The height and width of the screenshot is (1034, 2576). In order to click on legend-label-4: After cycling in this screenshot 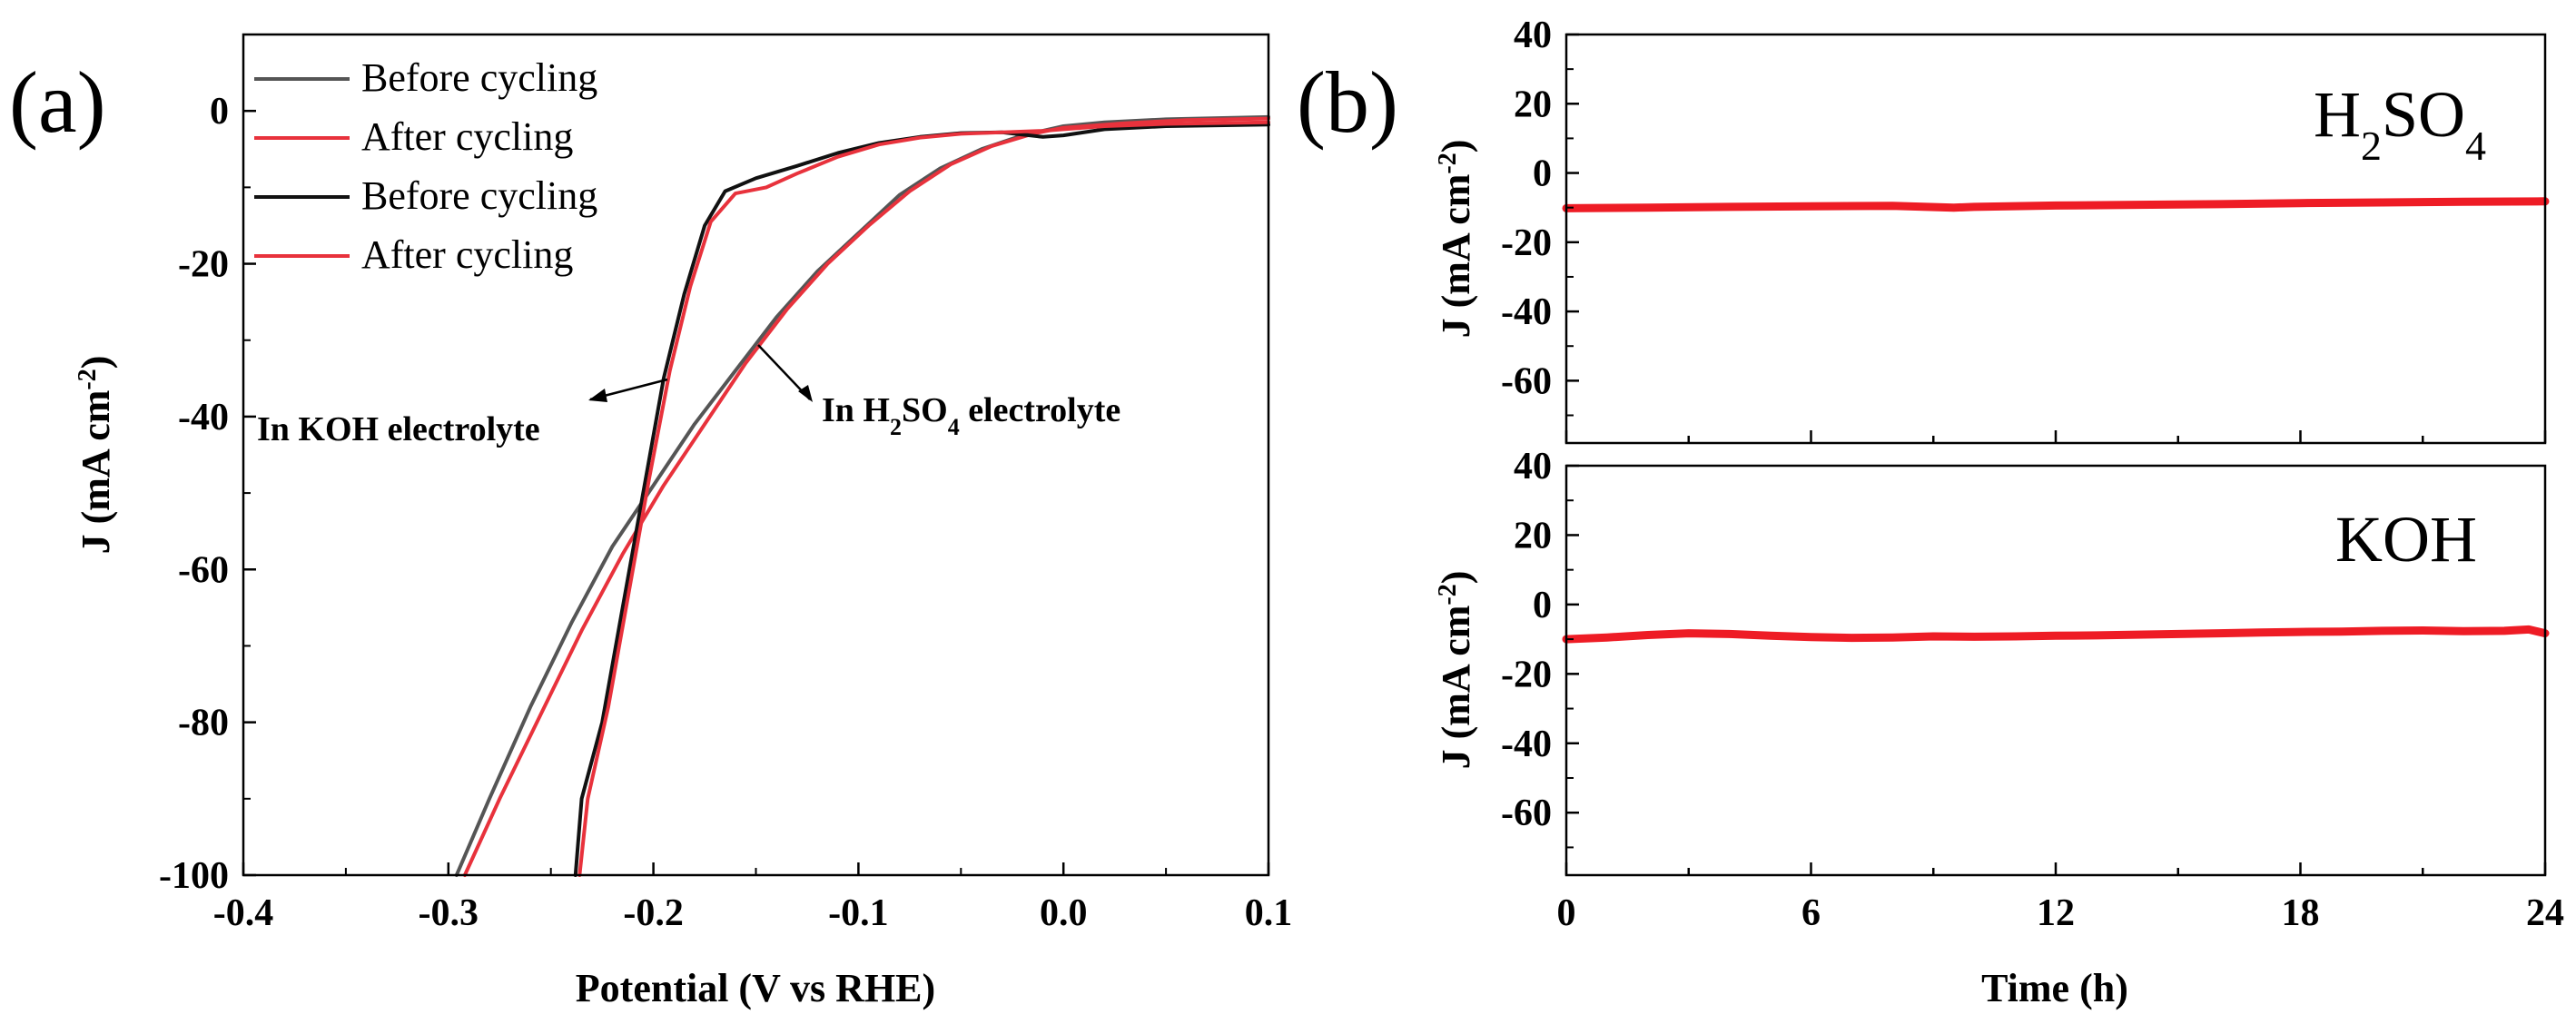, I will do `click(467, 255)`.